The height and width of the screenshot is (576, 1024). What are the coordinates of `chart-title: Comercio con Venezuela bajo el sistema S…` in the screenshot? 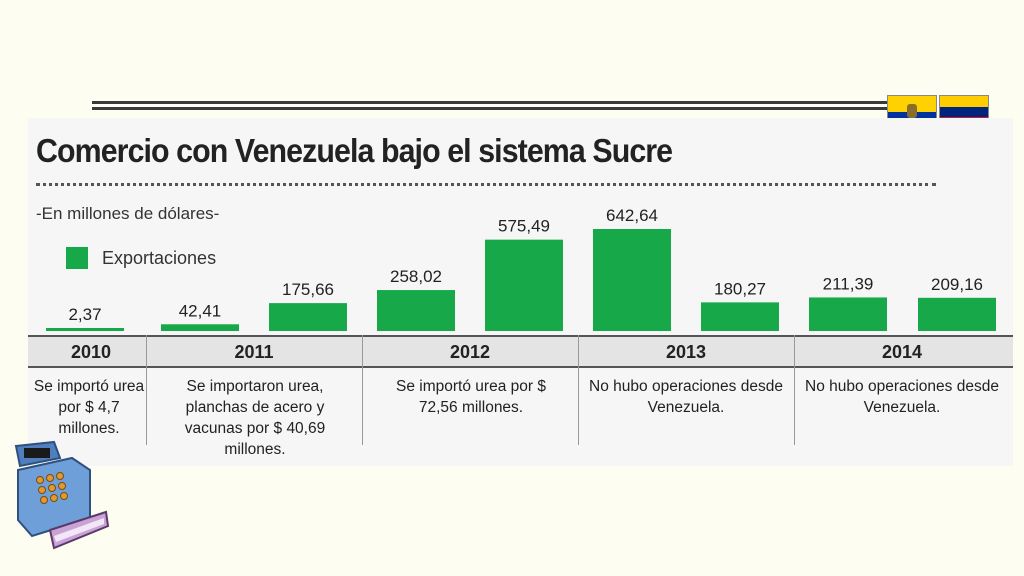 It's located at (354, 150).